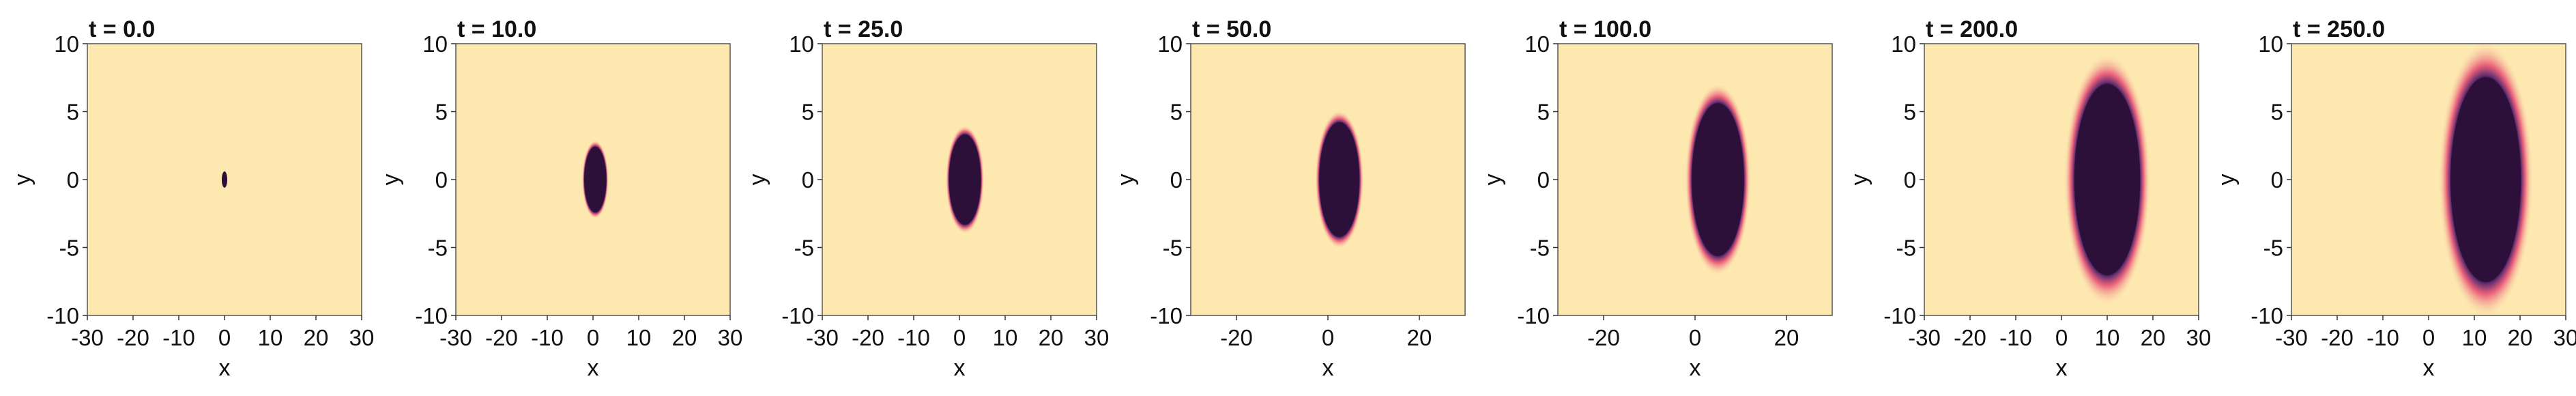  I want to click on panel-5: -30 -20 -10 0 10 20 30 -10 -5 0 5 10 x y t = 200.0, so click(2029, 199).